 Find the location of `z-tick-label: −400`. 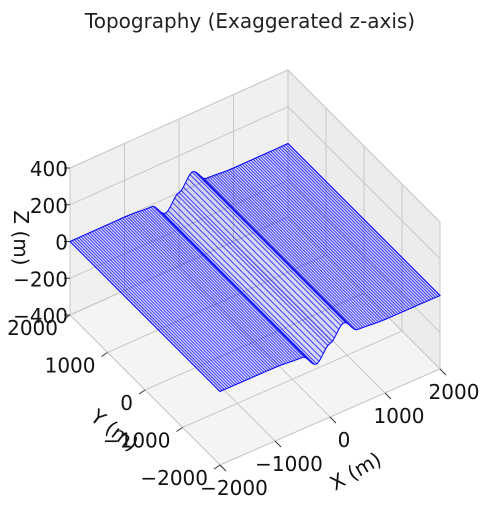

z-tick-label: −400 is located at coordinates (40, 316).